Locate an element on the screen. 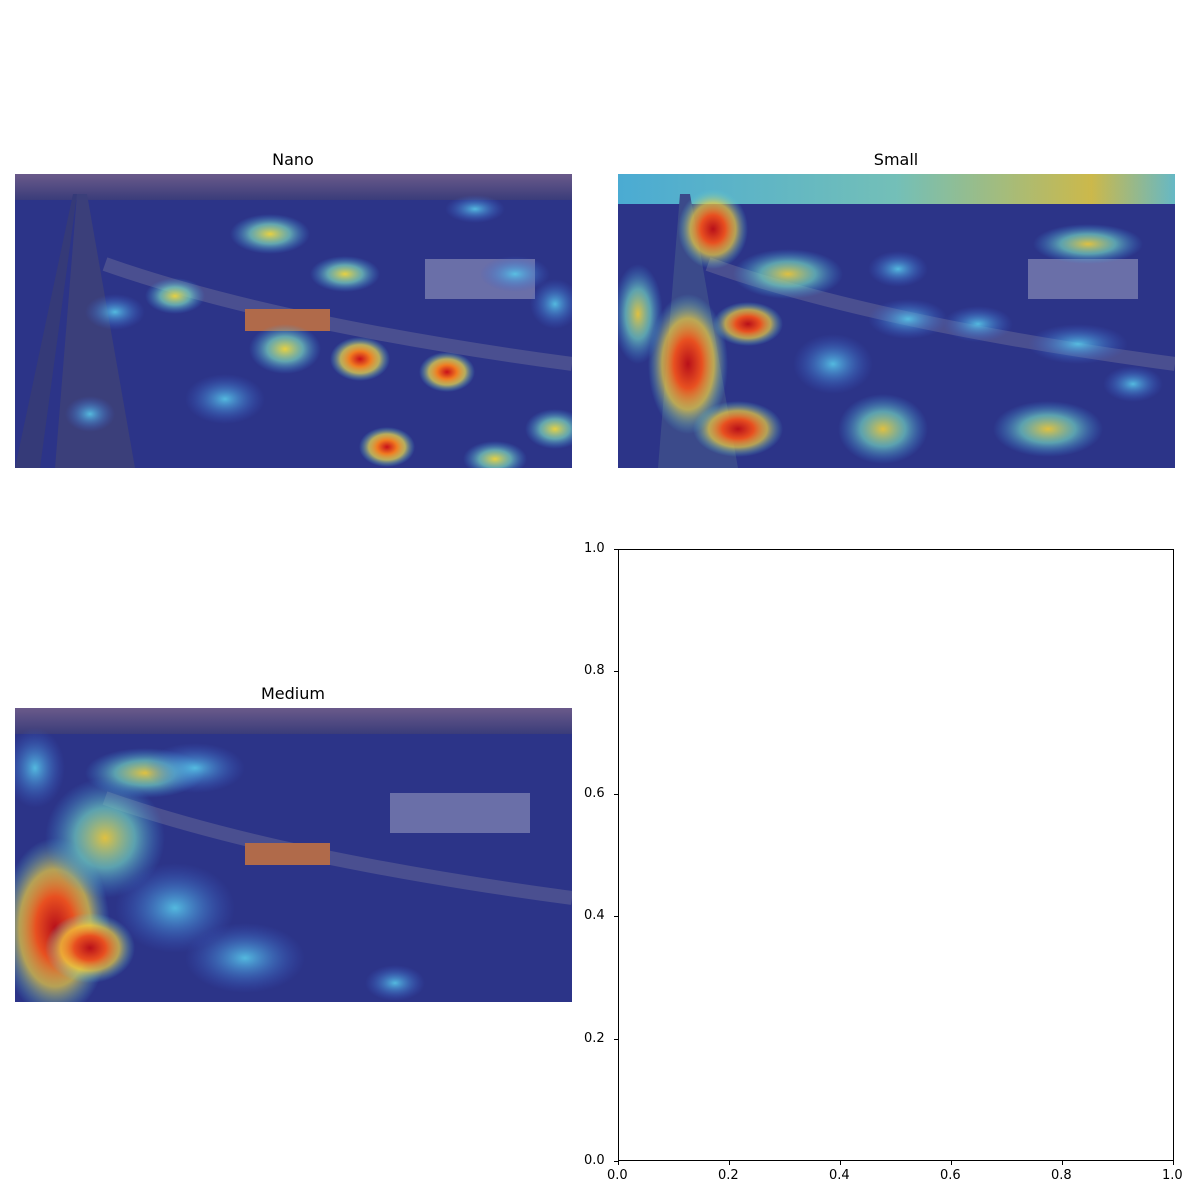  y-tick-label: 0.4 is located at coordinates (594, 916).